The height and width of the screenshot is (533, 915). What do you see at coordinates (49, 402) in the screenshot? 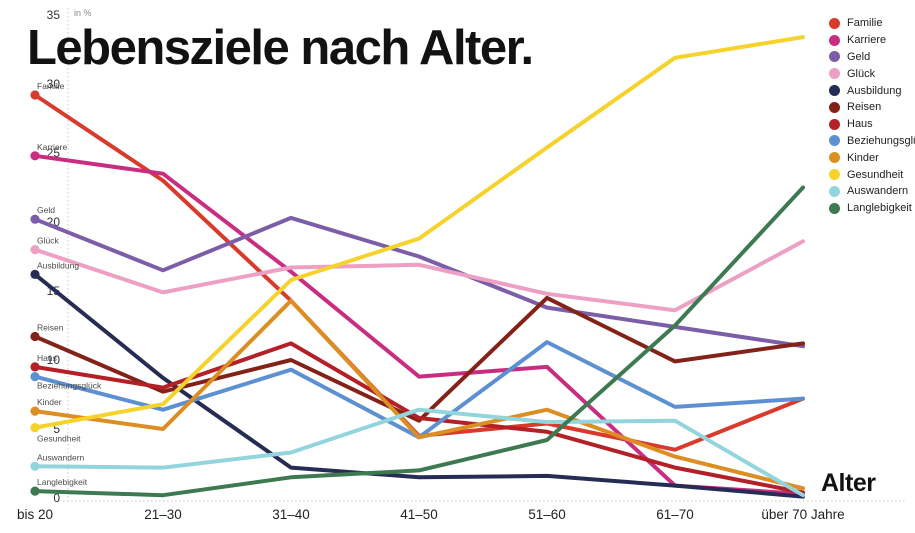
I see `series-label-Kinder: Kinder` at bounding box center [49, 402].